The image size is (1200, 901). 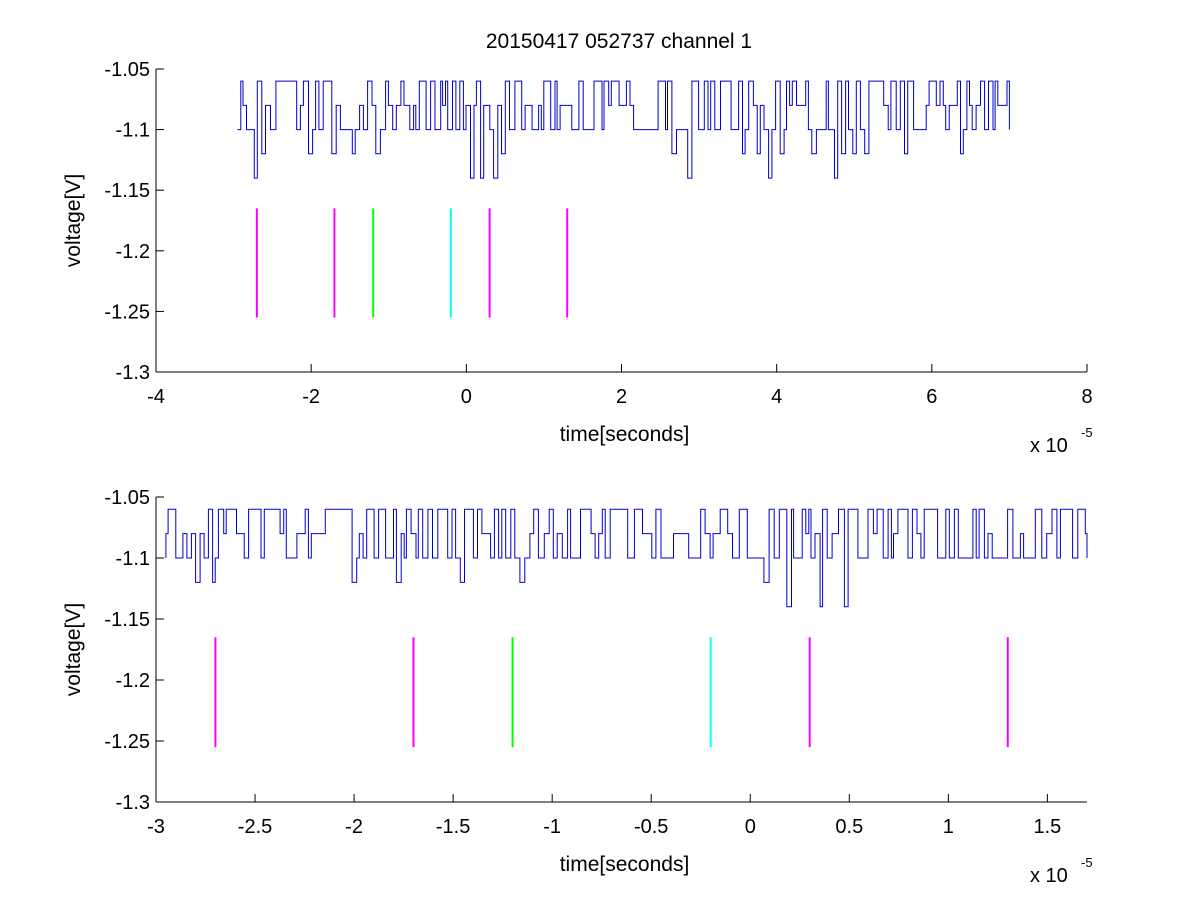 I want to click on x-tick-label: -1.5, so click(x=453, y=827).